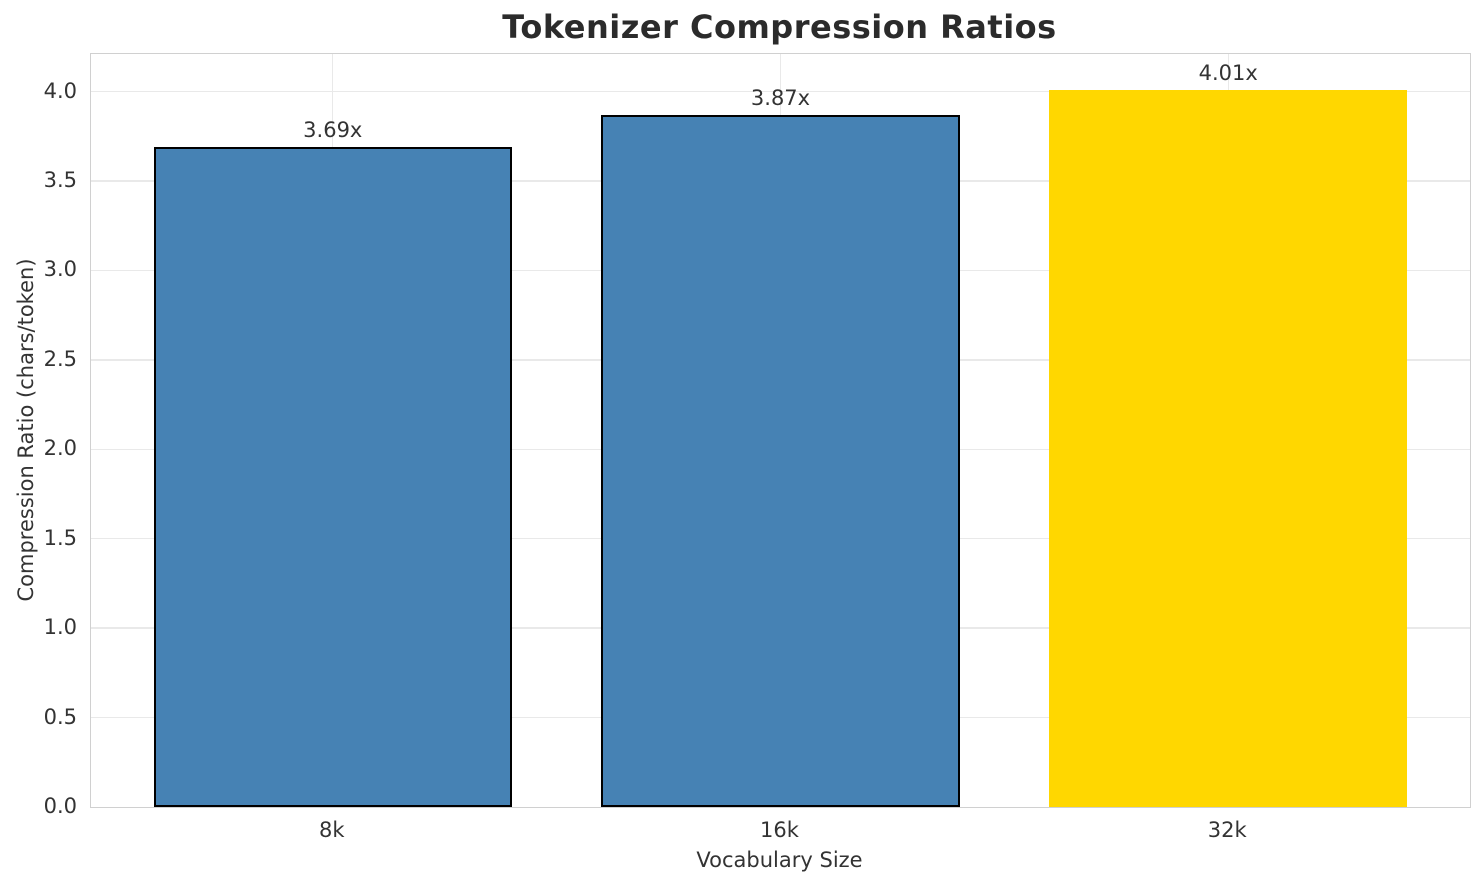 The width and height of the screenshot is (1484, 885). What do you see at coordinates (60, 90) in the screenshot?
I see `y-tick-label: 4.0` at bounding box center [60, 90].